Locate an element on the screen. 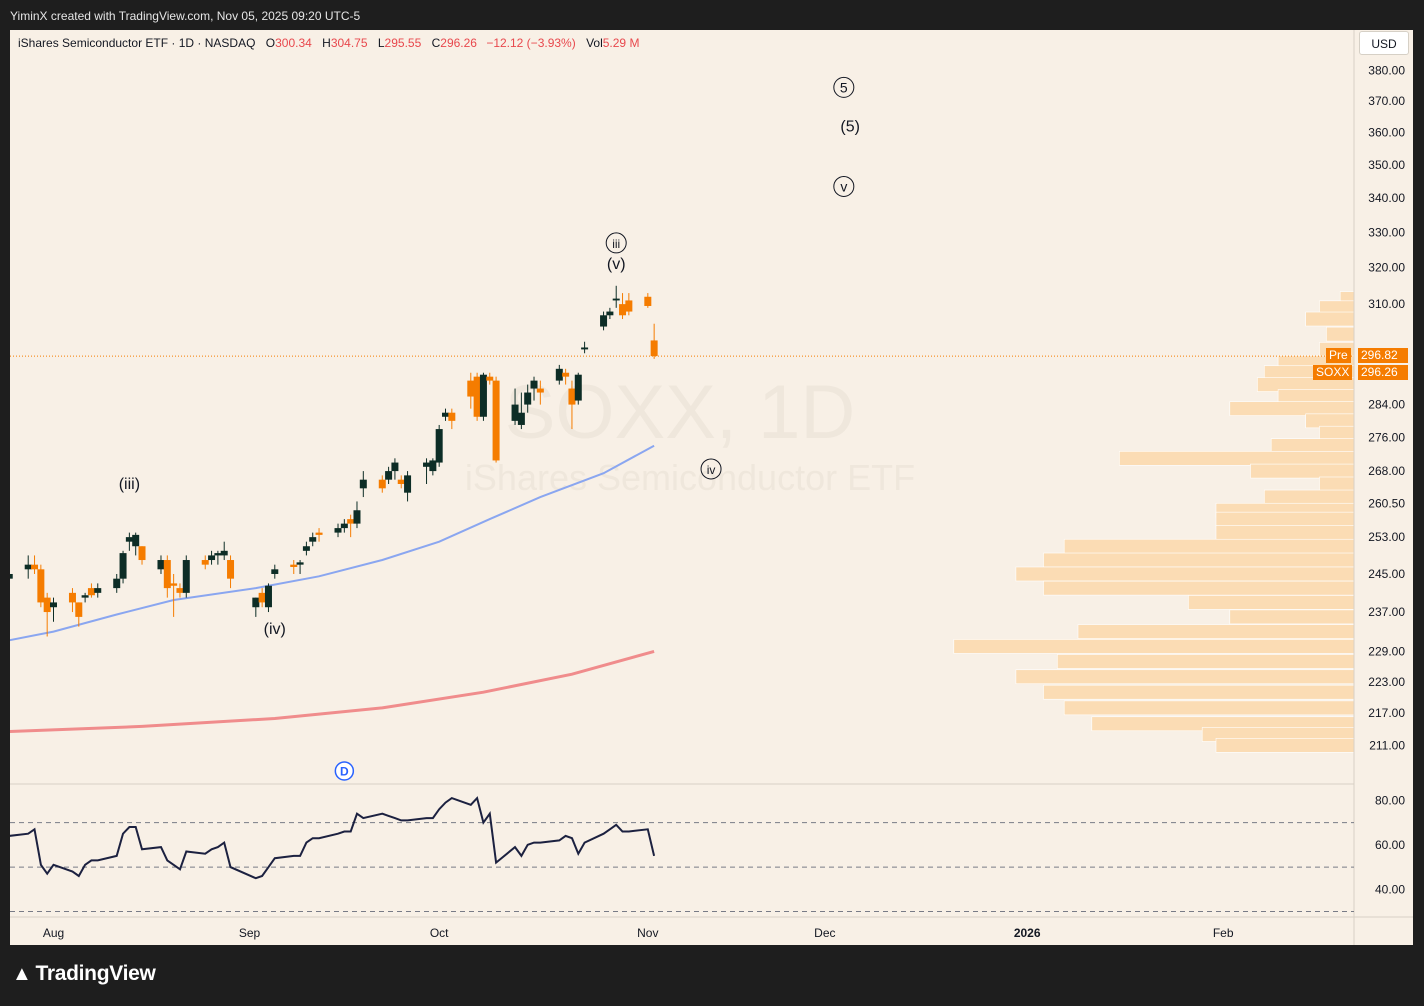  tradingview-logo: ▲ TradingView is located at coordinates (84, 974).